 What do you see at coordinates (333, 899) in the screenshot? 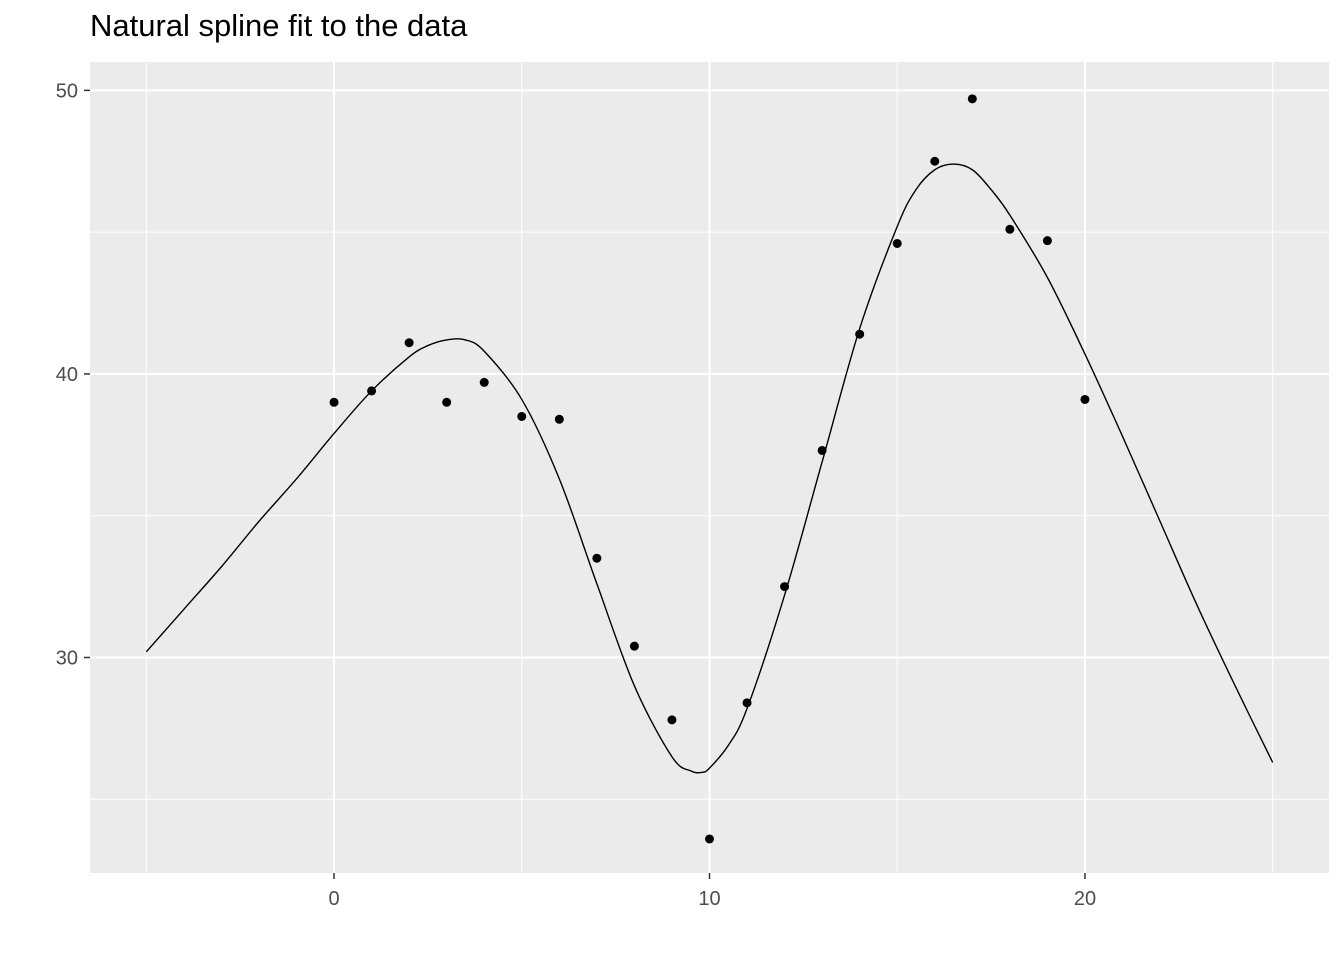
I see `x-tick-label: 0` at bounding box center [333, 899].